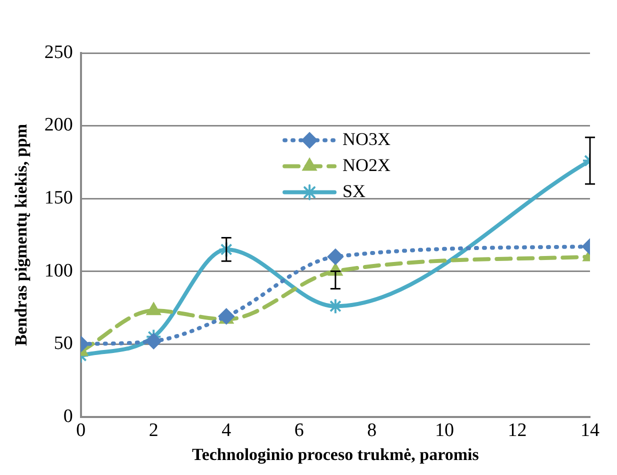  I want to click on x-tick-label: 8, so click(372, 431).